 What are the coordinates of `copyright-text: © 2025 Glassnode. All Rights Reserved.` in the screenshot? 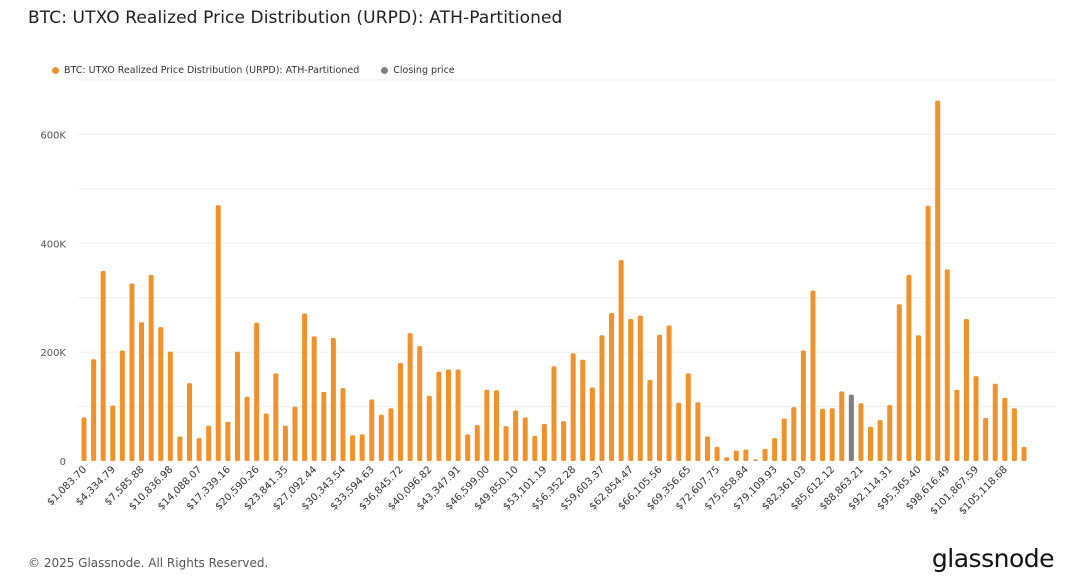 It's located at (148, 563).